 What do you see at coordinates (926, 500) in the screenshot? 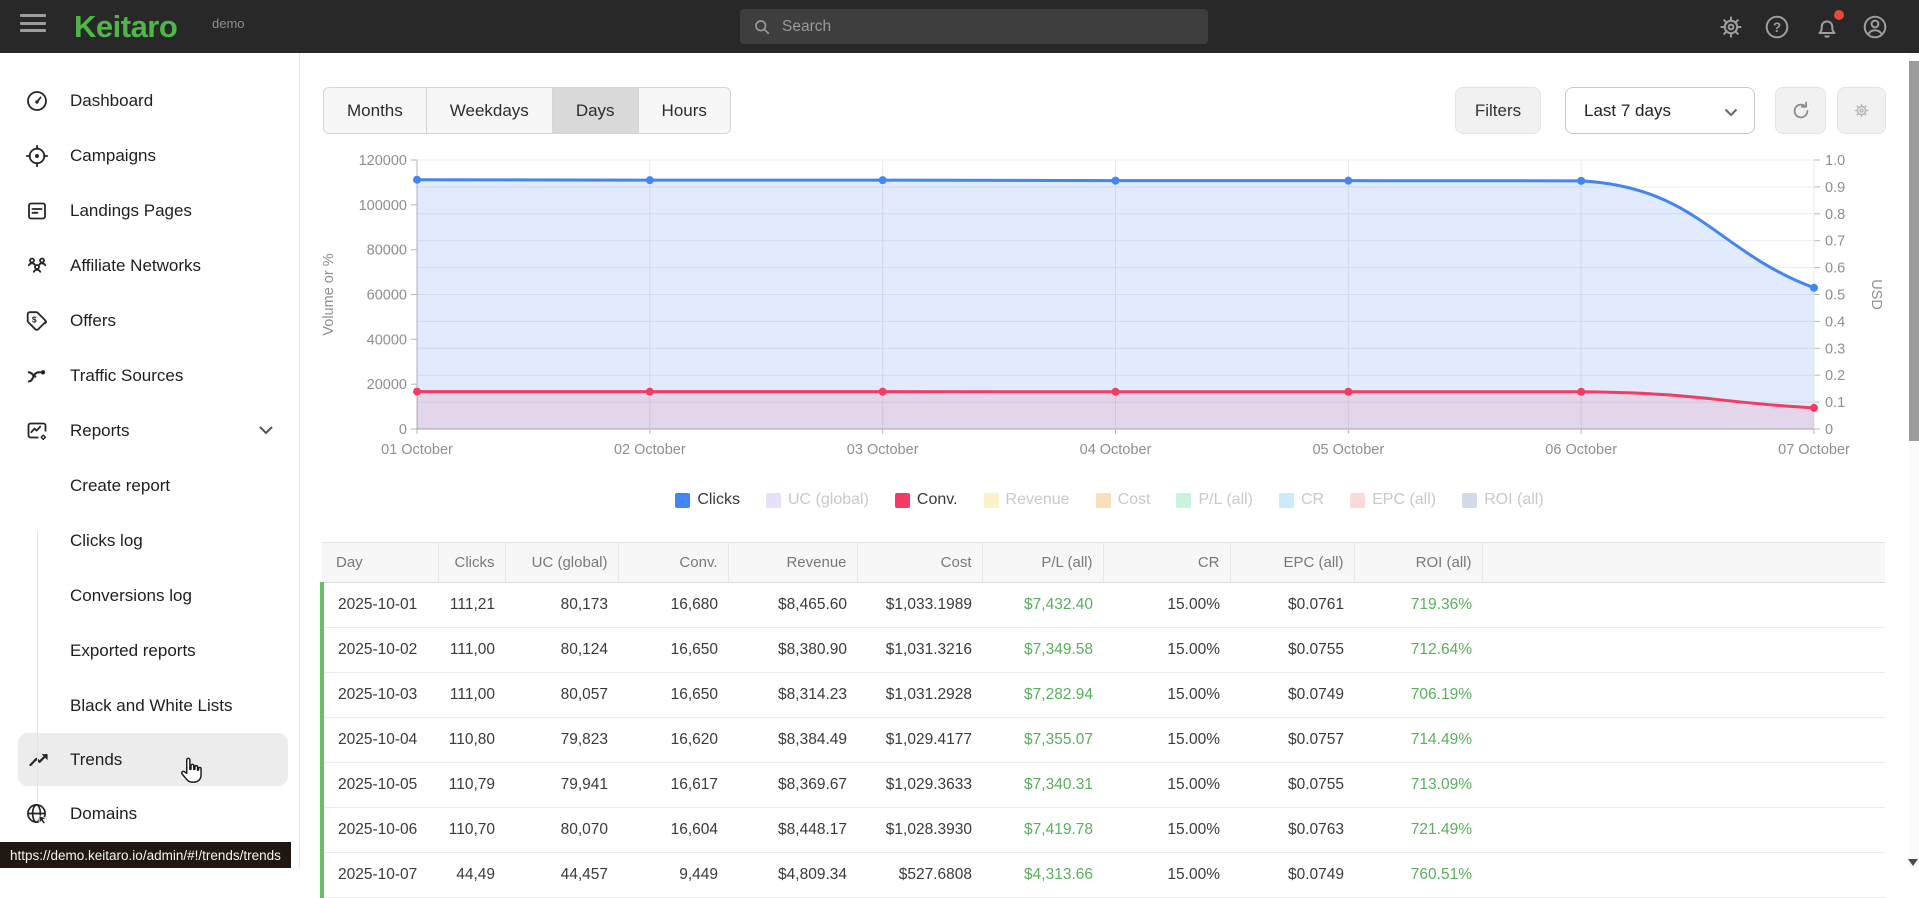
I see `legend-item: Conv.` at bounding box center [926, 500].